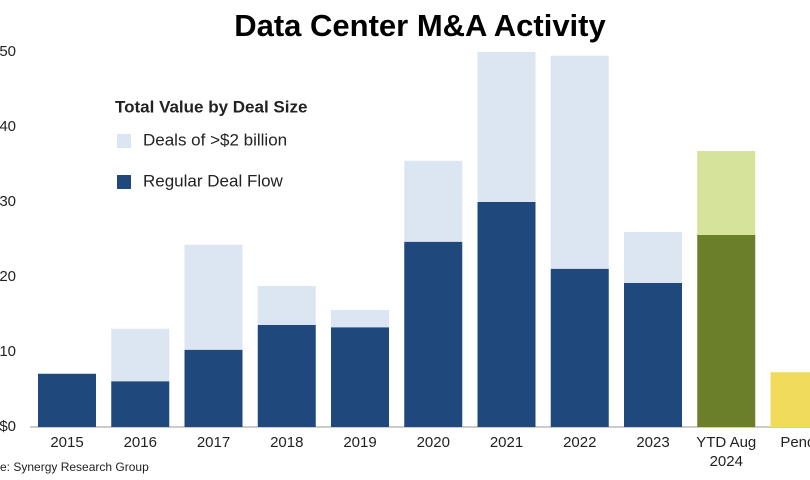 The image size is (810, 480). Describe the element at coordinates (8, 426) in the screenshot. I see `y-tick-label: $0` at that location.